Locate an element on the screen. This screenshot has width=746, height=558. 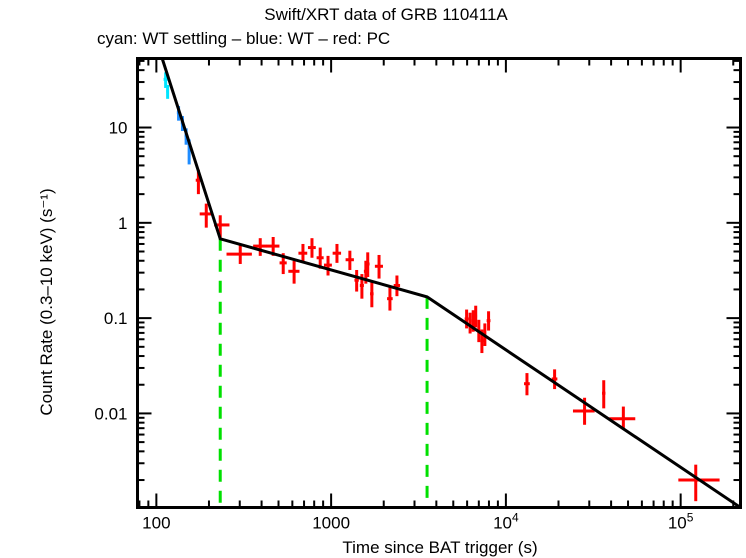
x-tick-label: 1000 is located at coordinates (331, 523).